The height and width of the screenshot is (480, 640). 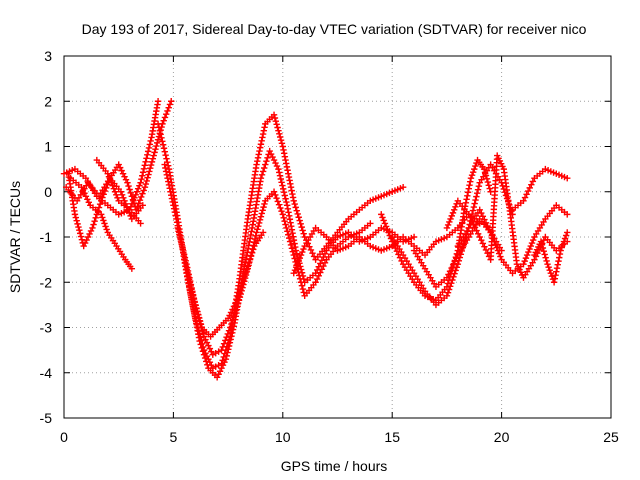 I want to click on y-tick-label: -3, so click(x=46, y=328).